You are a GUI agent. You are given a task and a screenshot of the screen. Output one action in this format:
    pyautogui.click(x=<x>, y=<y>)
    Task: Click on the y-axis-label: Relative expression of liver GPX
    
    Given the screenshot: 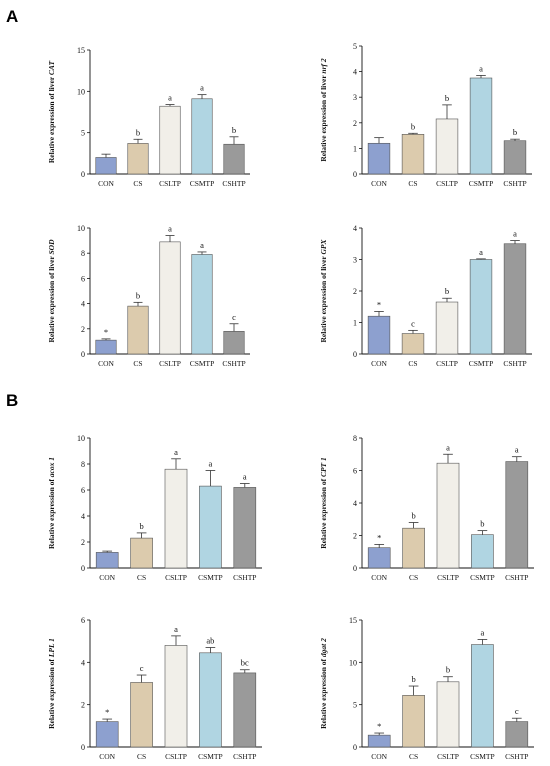 What is the action you would take?
    pyautogui.click(x=323, y=290)
    